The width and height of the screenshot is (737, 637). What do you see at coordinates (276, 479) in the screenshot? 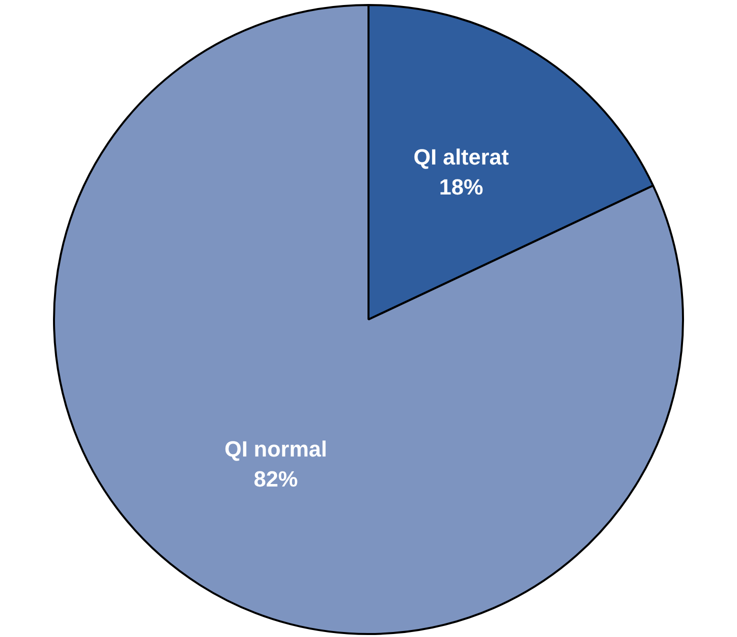
I see `data-label: 82%` at bounding box center [276, 479].